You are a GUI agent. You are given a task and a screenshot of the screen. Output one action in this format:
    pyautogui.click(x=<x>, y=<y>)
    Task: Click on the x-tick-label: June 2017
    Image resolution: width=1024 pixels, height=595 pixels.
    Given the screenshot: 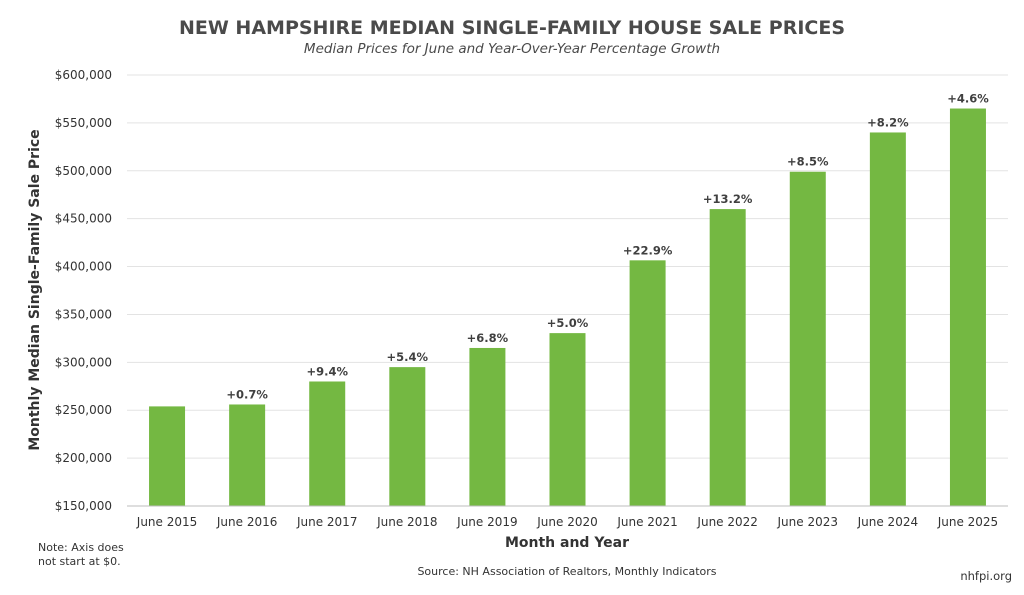 What is the action you would take?
    pyautogui.click(x=327, y=522)
    